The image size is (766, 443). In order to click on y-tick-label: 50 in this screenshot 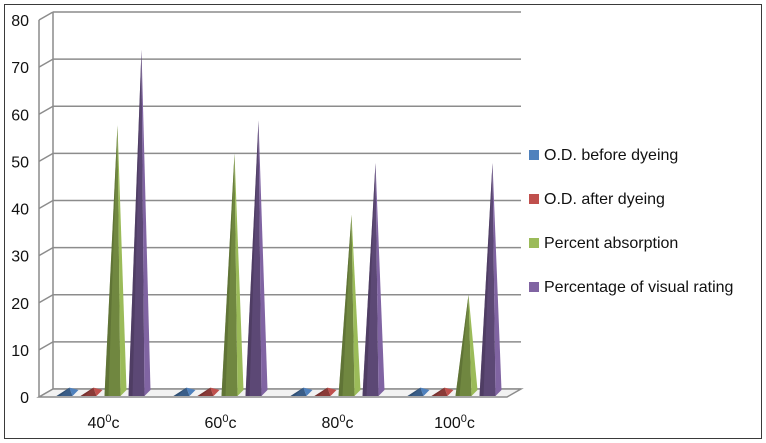, I will do `click(20, 162)`.